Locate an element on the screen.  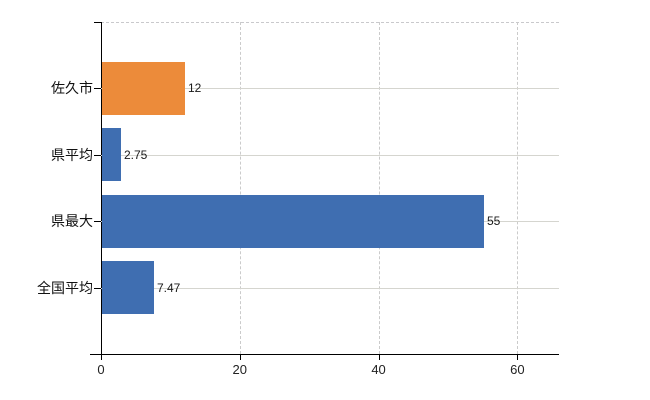
x-tick-label: 0 is located at coordinates (101, 369).